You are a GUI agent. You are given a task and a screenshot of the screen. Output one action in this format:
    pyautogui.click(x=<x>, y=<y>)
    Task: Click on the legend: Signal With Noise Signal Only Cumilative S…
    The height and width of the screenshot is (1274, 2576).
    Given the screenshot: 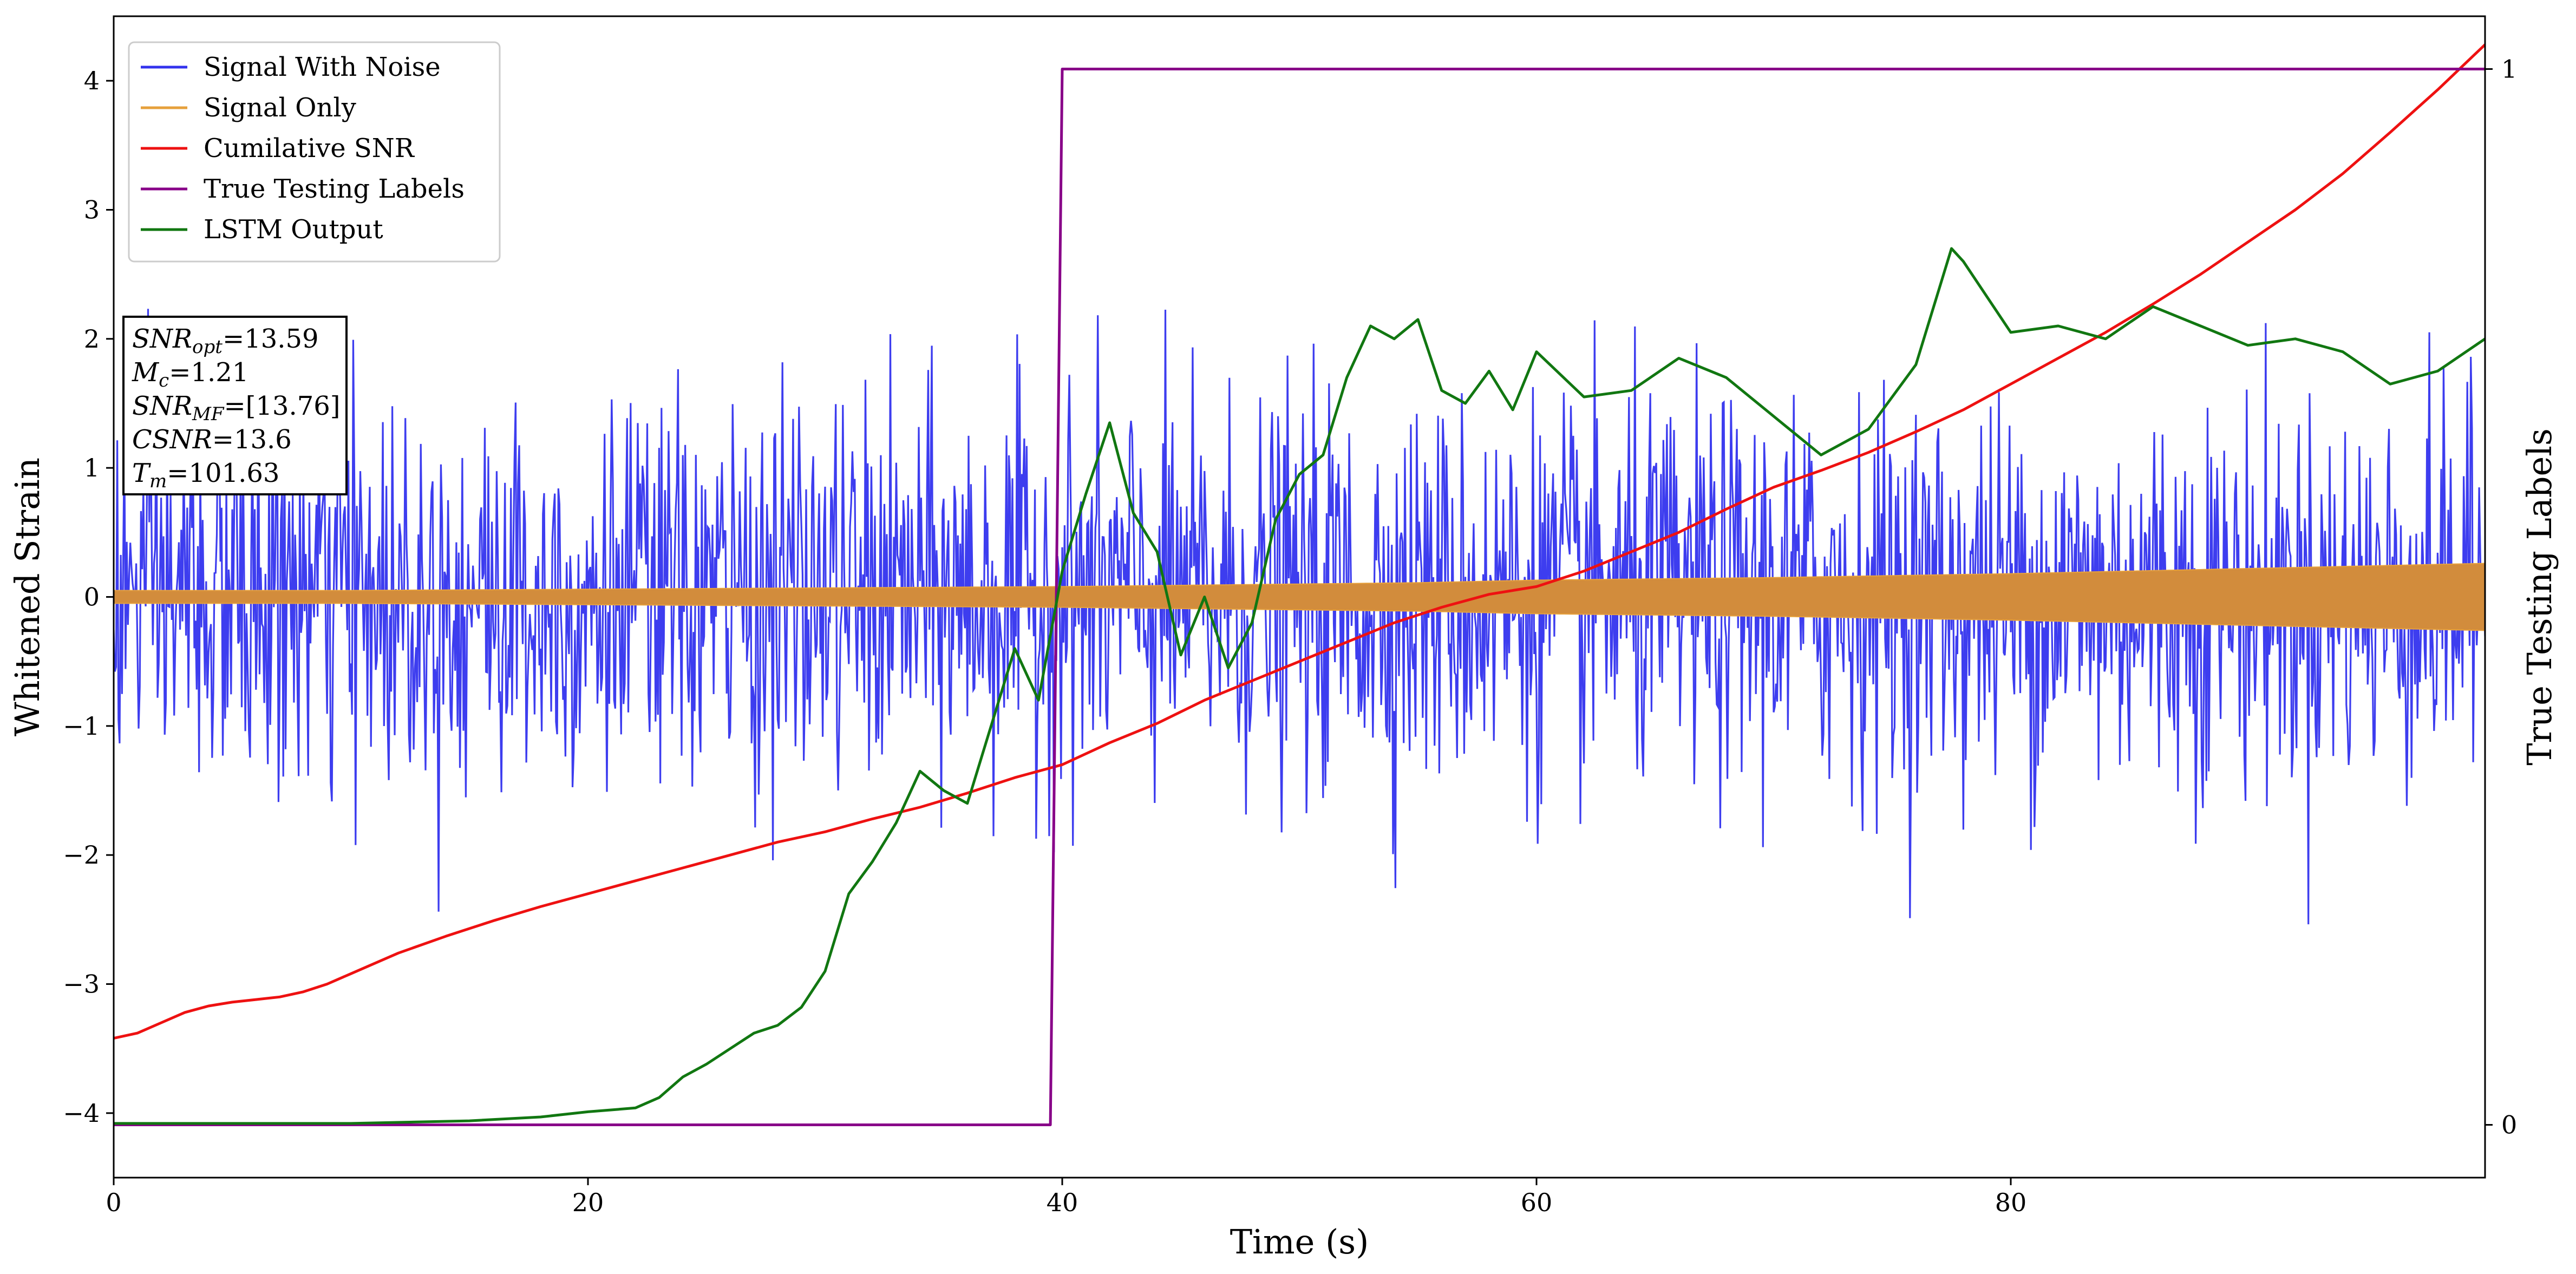 What is the action you would take?
    pyautogui.click(x=315, y=152)
    